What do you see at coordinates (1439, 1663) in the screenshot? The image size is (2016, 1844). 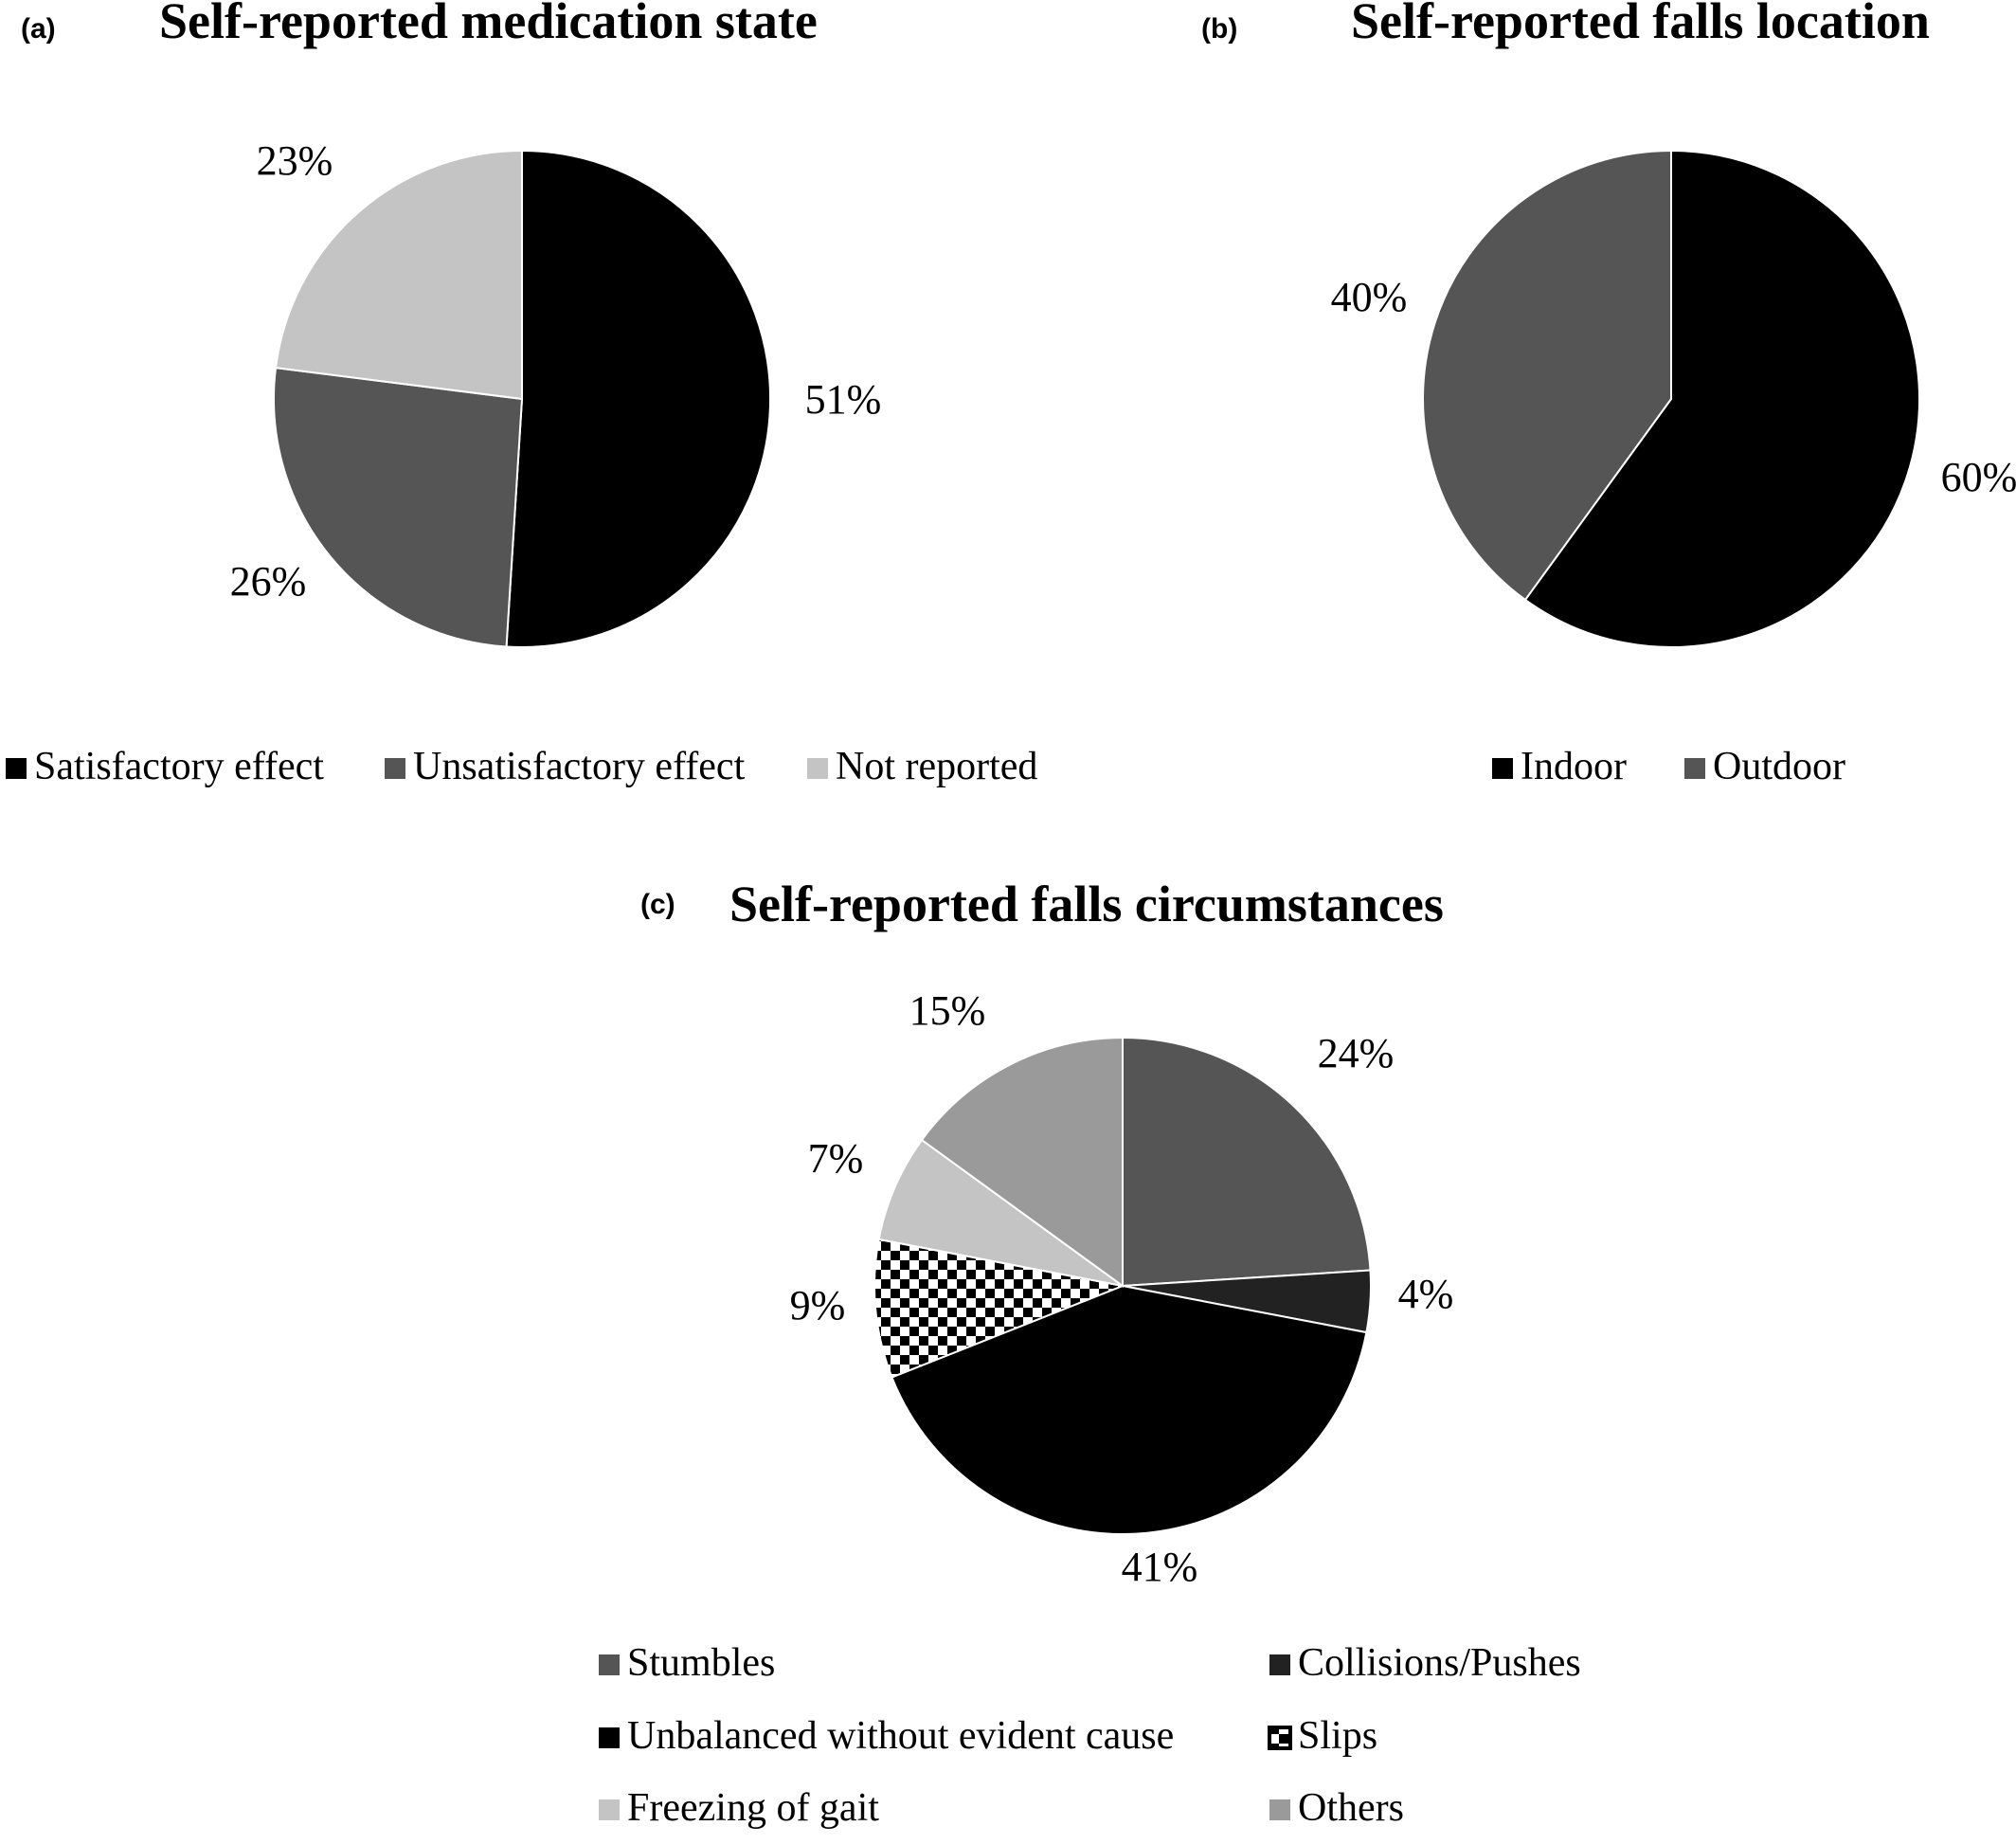 I see `panel-c-legend-label-collisions-pushes: Collisions/Pushes` at bounding box center [1439, 1663].